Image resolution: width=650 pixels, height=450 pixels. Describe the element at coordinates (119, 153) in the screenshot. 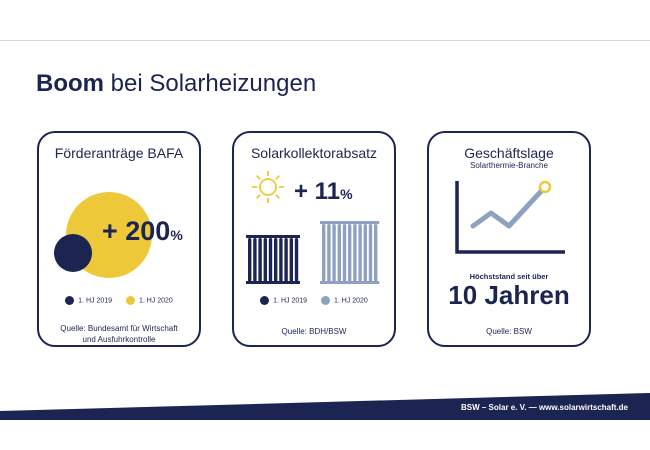

I see `card-bafa-title: Förderanträge BAFA` at that location.